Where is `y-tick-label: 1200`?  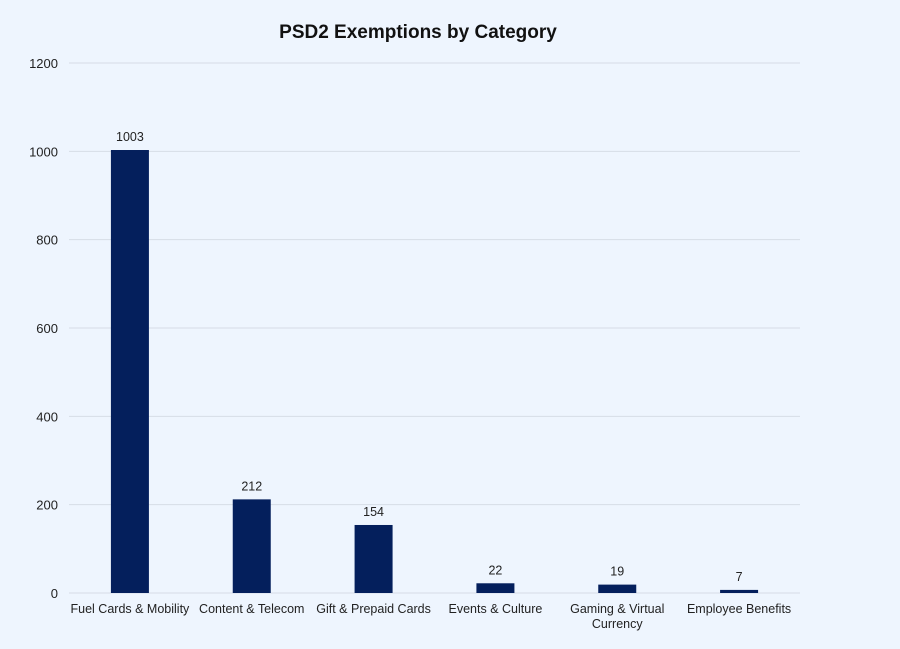
y-tick-label: 1200 is located at coordinates (43, 63).